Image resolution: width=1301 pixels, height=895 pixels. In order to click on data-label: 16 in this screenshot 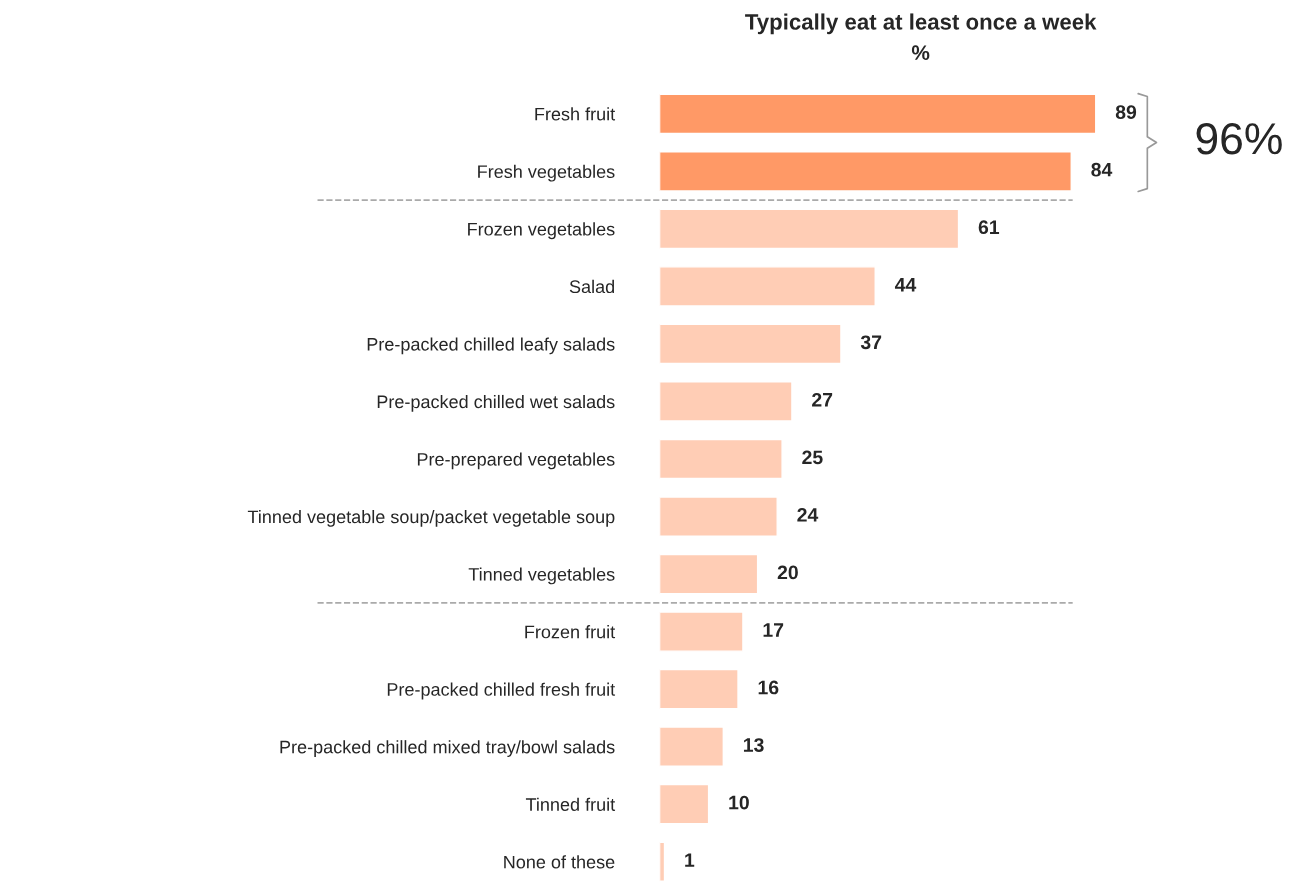, I will do `click(768, 687)`.